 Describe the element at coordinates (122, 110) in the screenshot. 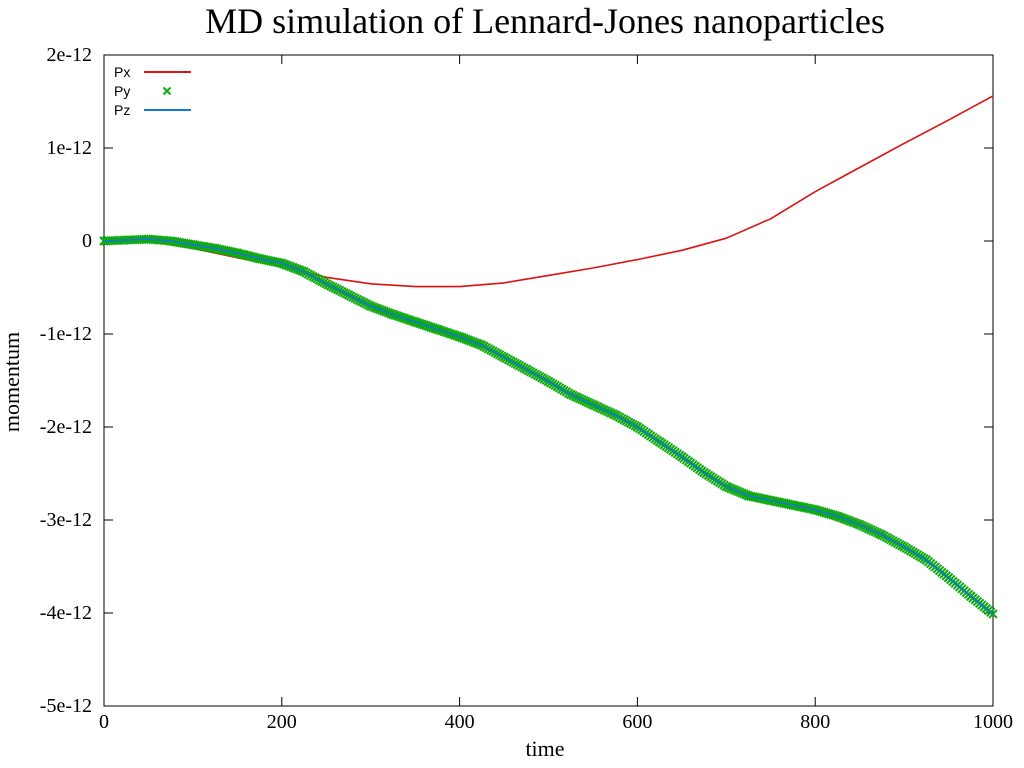

I see `legend-label-pz: Pz` at that location.